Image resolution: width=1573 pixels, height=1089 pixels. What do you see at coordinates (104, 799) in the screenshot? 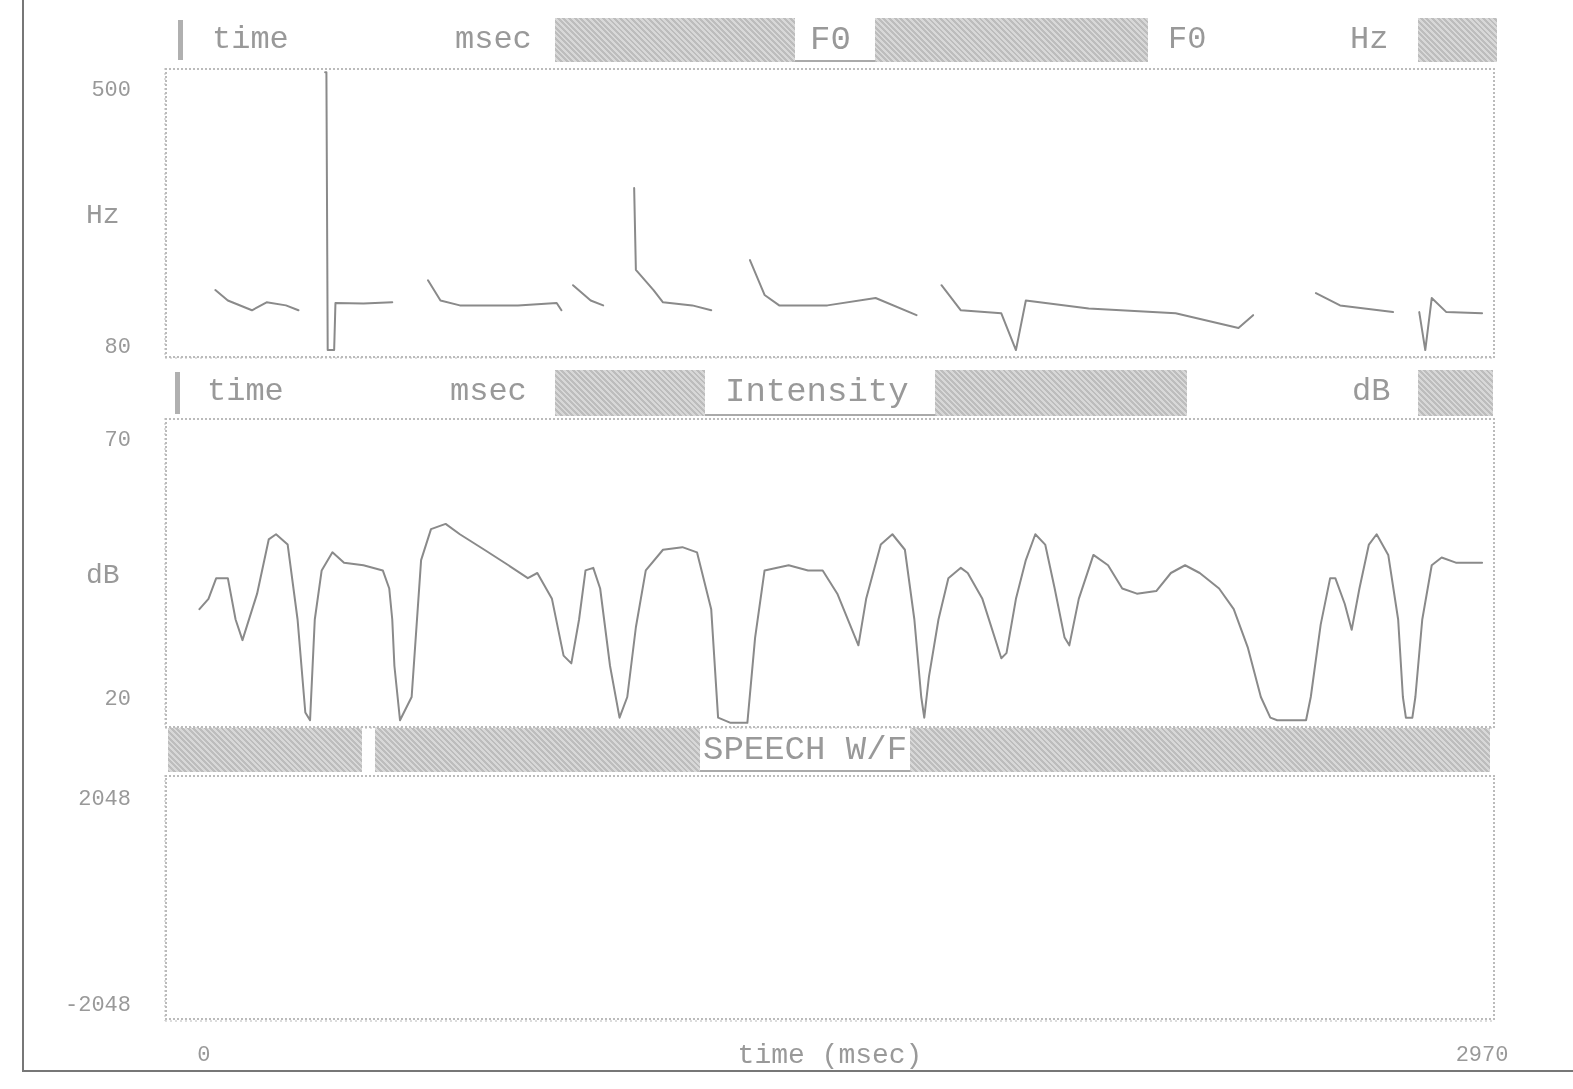
I see `y-tick-label: 2048` at bounding box center [104, 799].